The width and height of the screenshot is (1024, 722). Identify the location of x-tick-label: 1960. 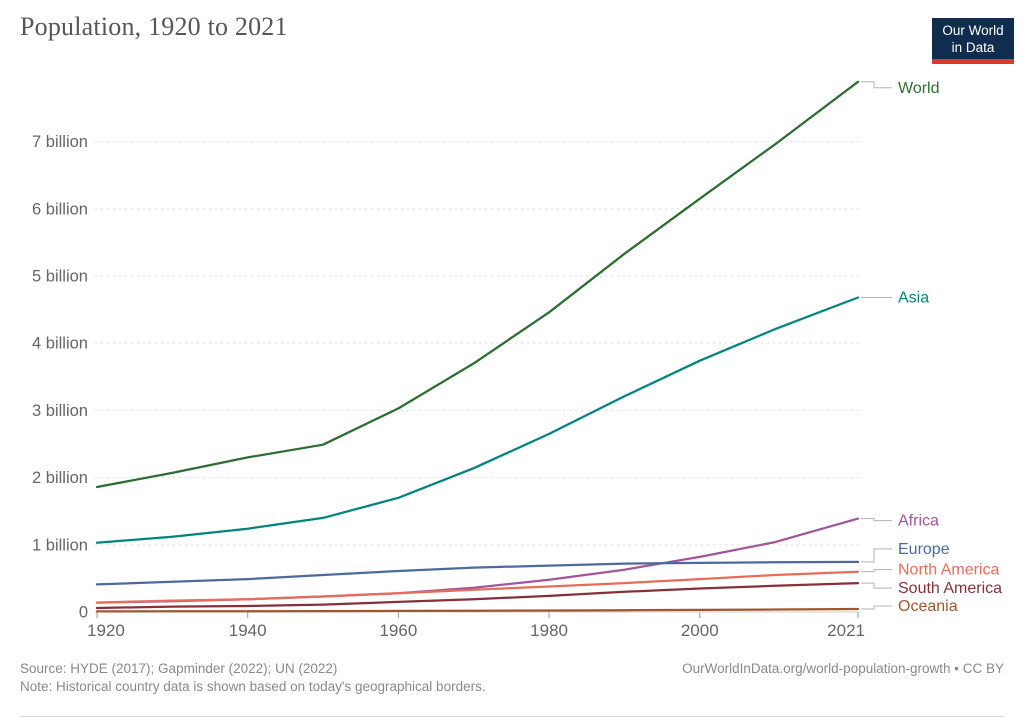
(398, 630).